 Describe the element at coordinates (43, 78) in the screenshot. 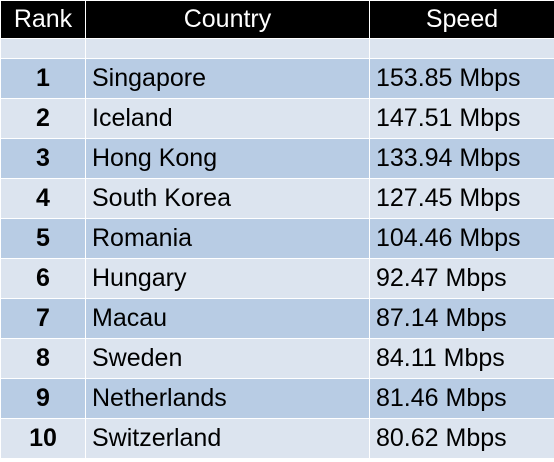

I see `rank-cell: 1` at that location.